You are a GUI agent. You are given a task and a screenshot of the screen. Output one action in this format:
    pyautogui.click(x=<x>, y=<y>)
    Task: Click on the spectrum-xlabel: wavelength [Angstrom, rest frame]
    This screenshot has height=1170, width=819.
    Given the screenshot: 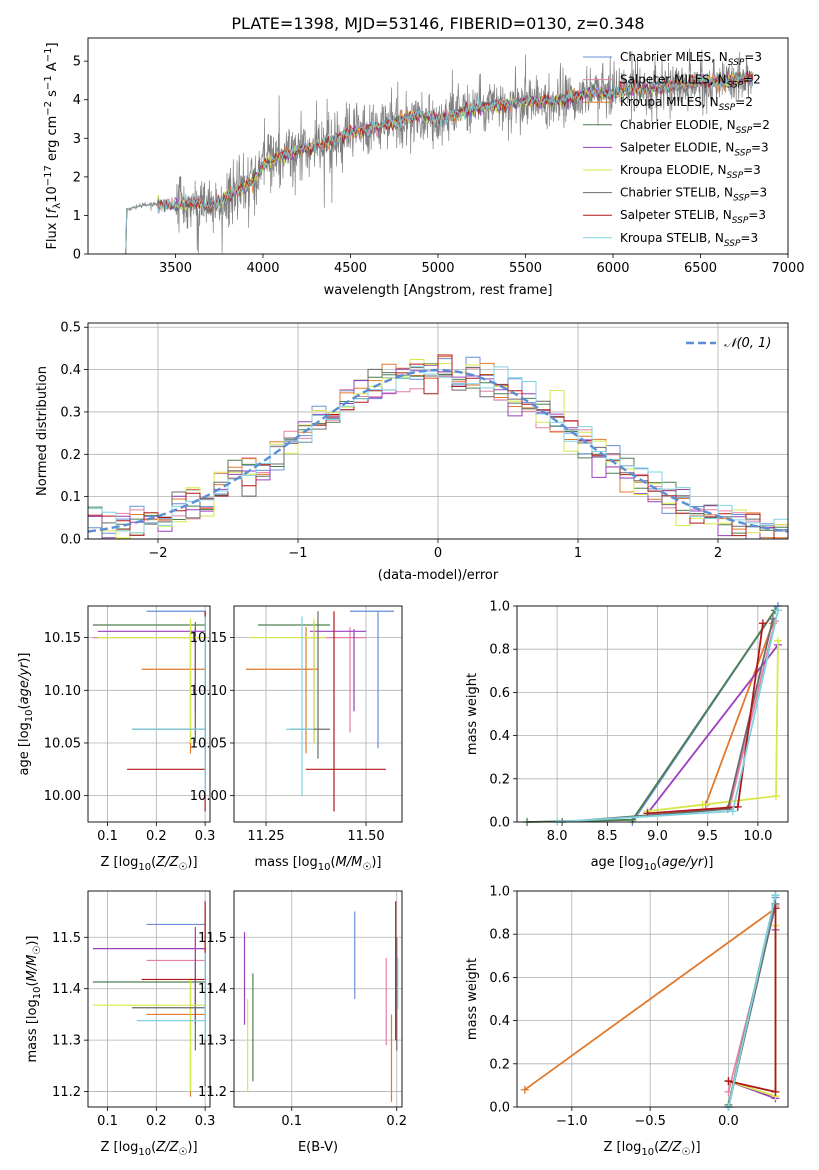 What is the action you would take?
    pyautogui.click(x=438, y=290)
    